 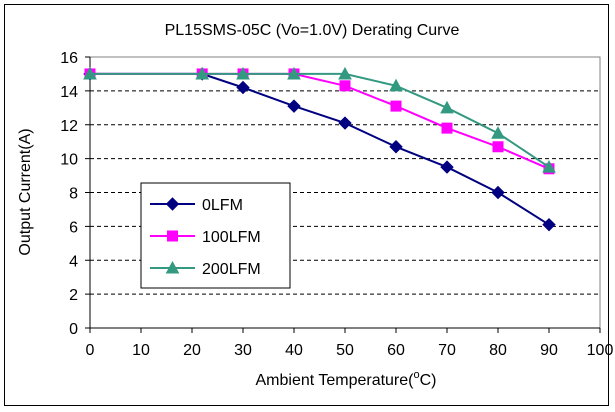 What do you see at coordinates (600, 350) in the screenshot?
I see `x-tick-label-100: 100` at bounding box center [600, 350].